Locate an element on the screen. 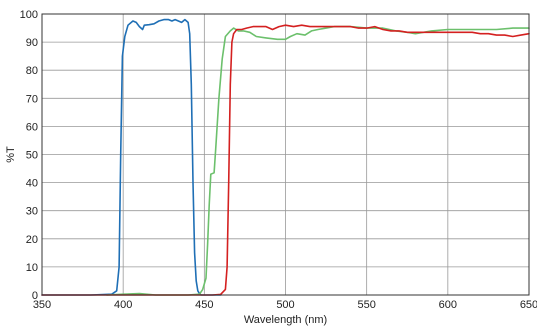 Image resolution: width=537 pixels, height=326 pixels. x-tick-label: 550 is located at coordinates (366, 305).